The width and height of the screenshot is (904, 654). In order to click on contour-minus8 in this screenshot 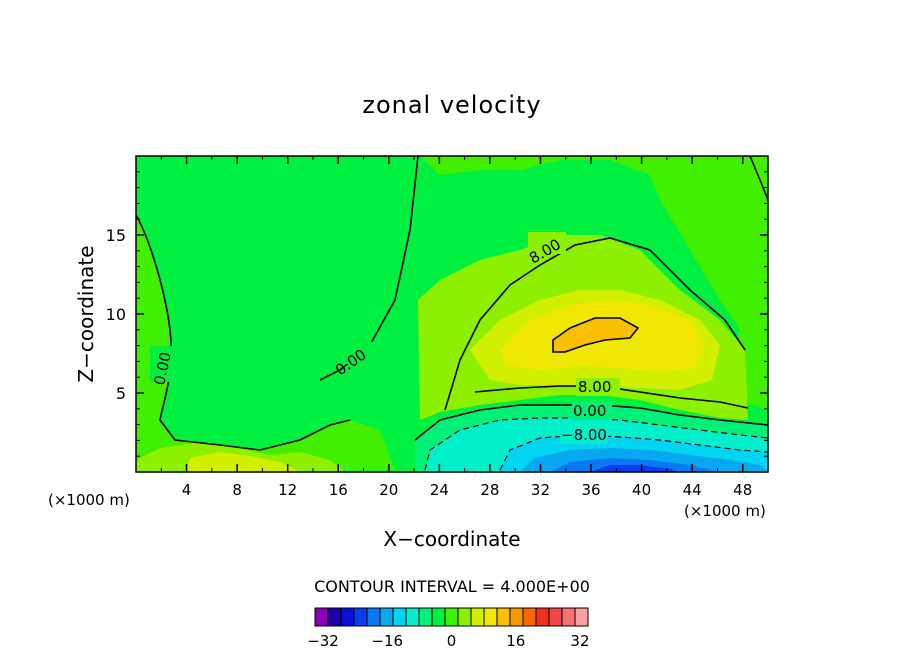, I will do `click(596, 444)`.